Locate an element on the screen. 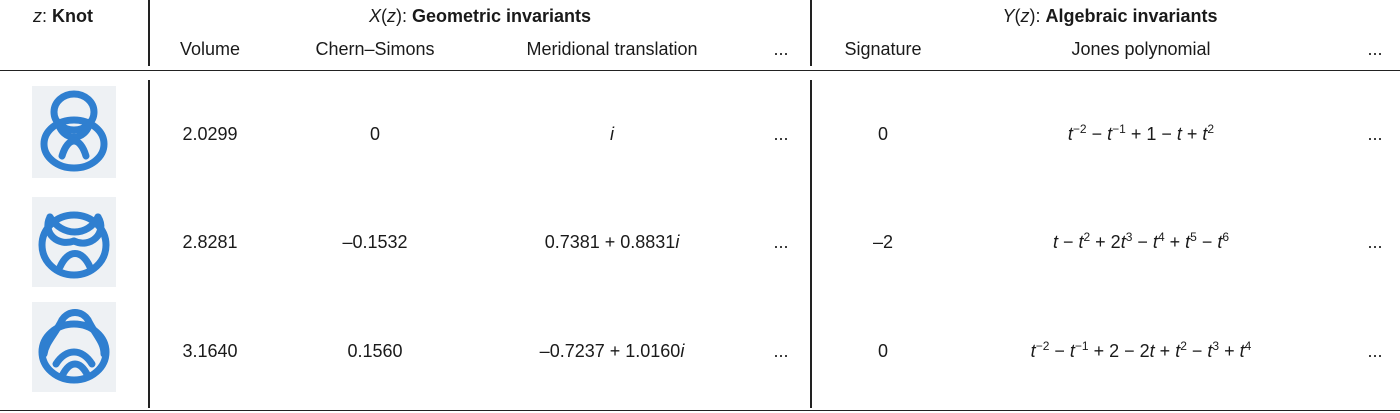  row3-chern-simons: 0.1560 is located at coordinates (375, 351).